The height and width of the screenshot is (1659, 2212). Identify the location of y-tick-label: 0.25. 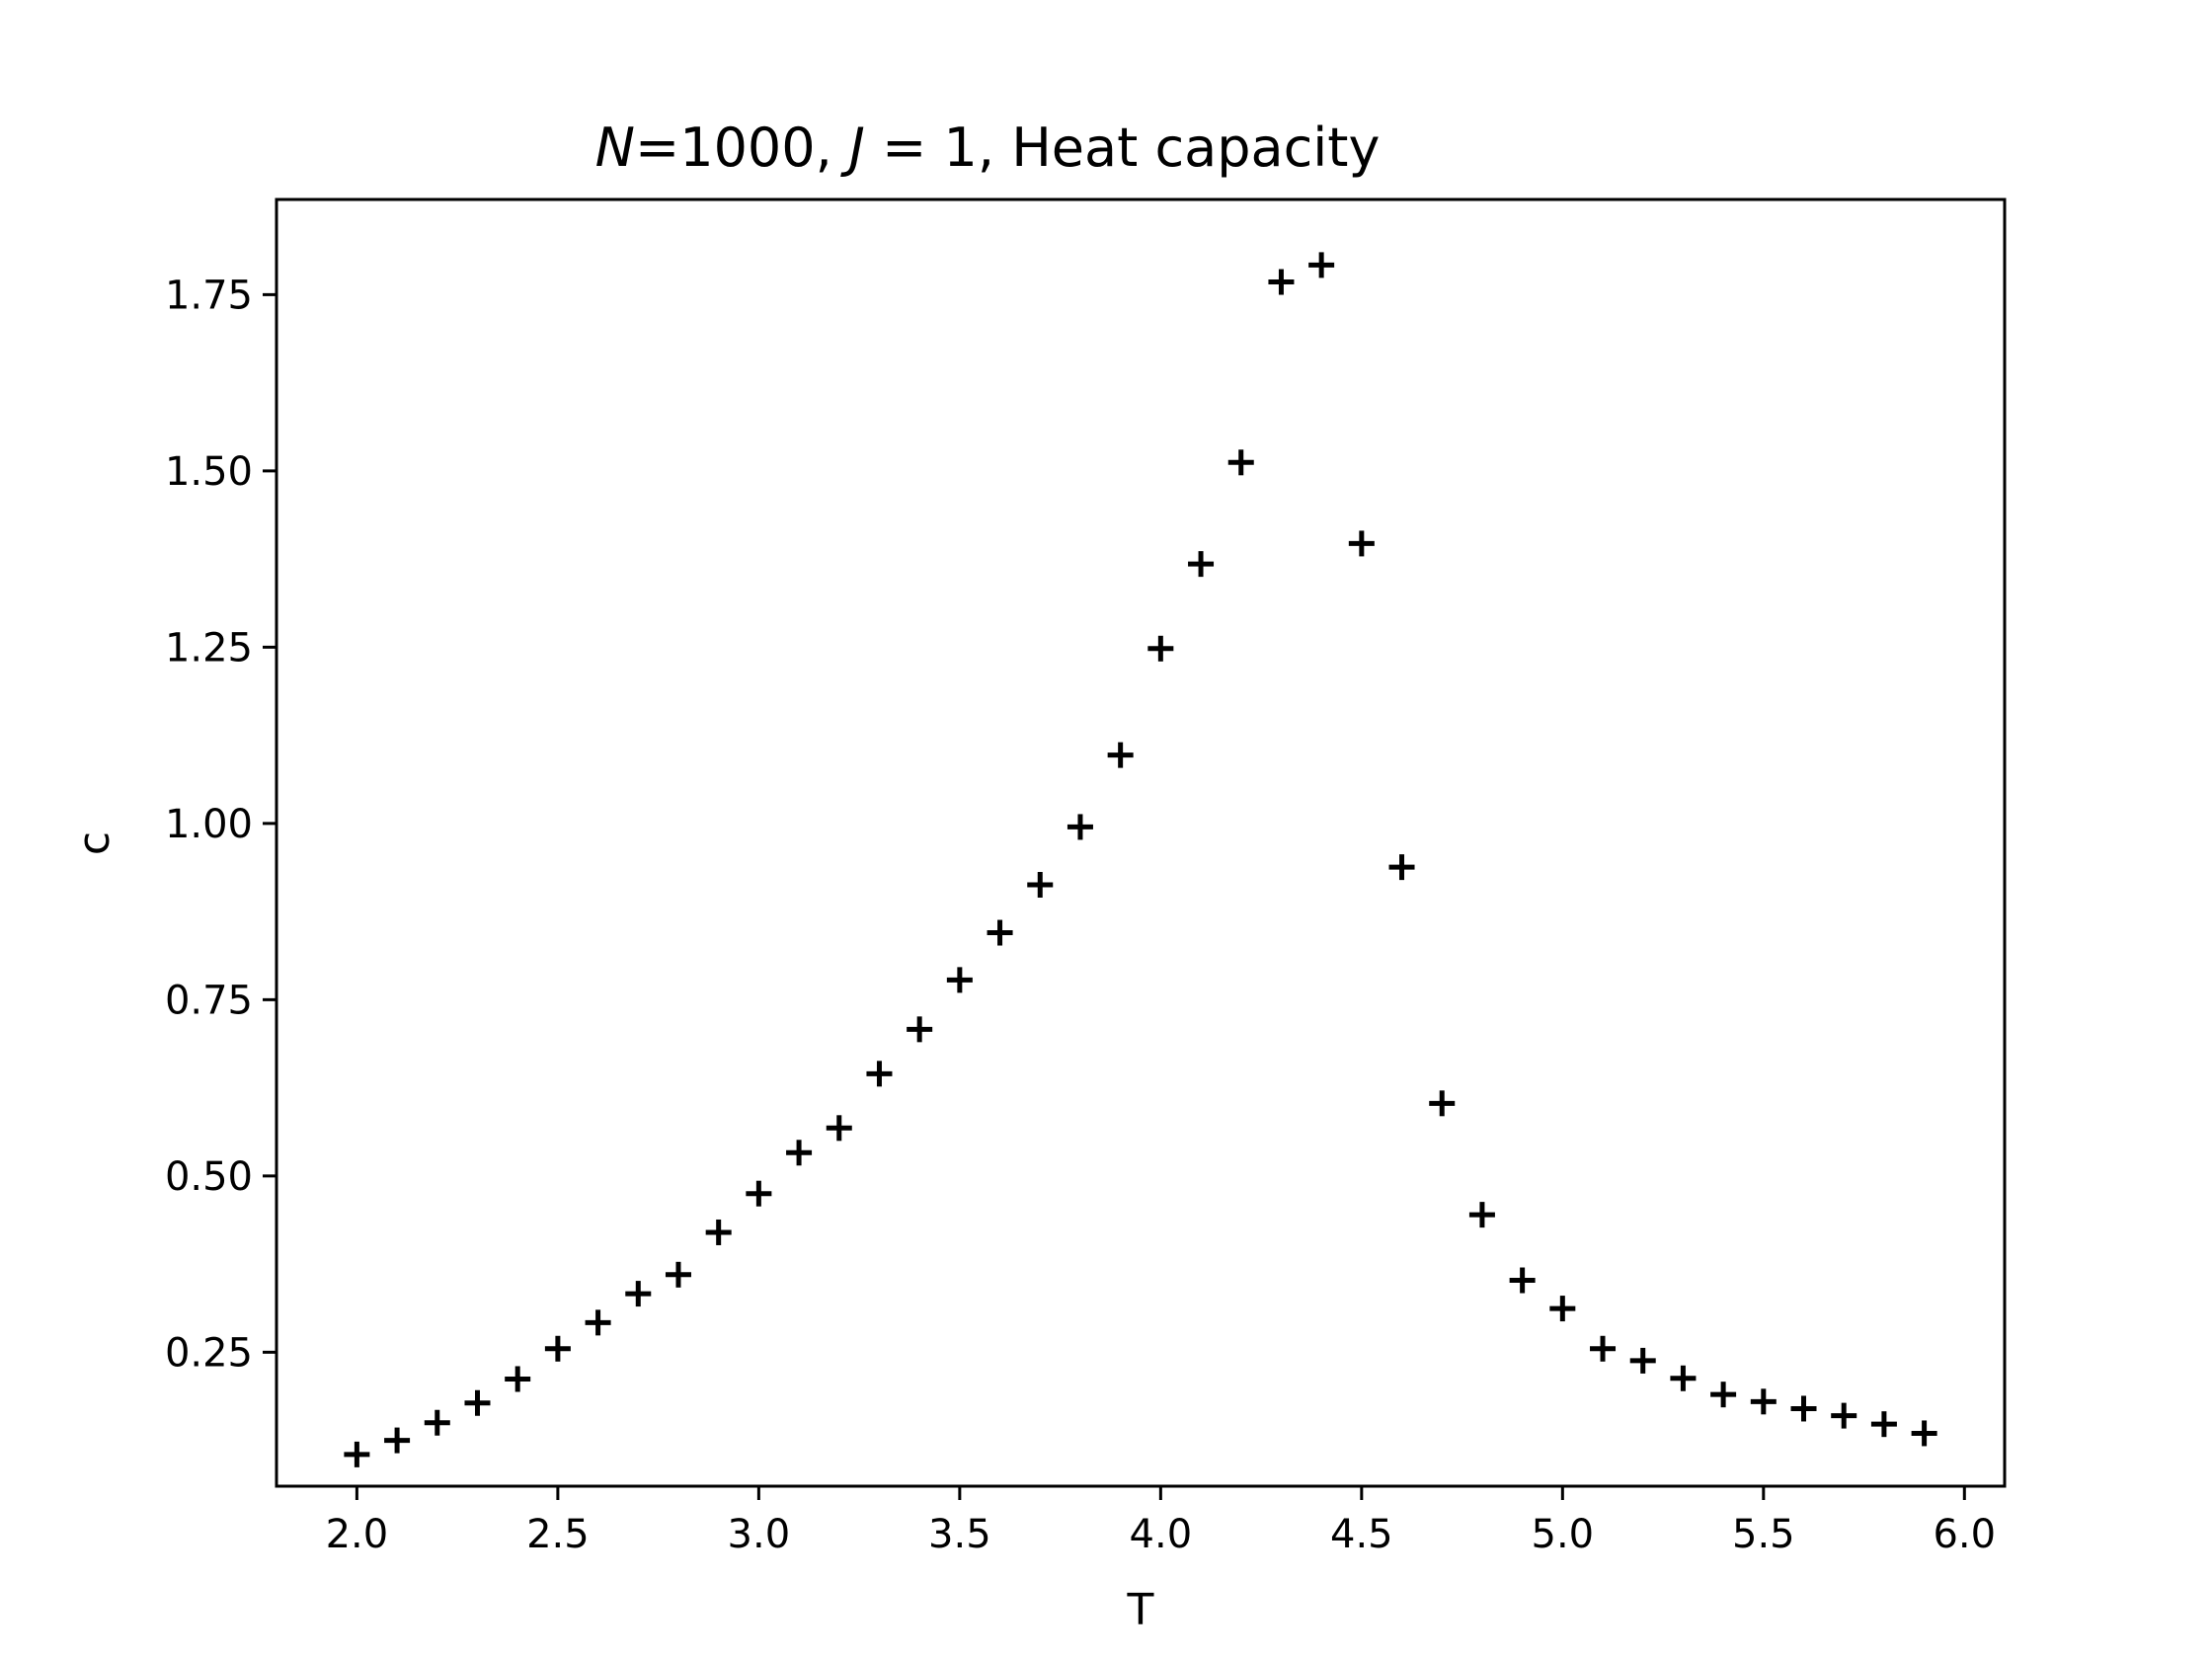
(209, 1353).